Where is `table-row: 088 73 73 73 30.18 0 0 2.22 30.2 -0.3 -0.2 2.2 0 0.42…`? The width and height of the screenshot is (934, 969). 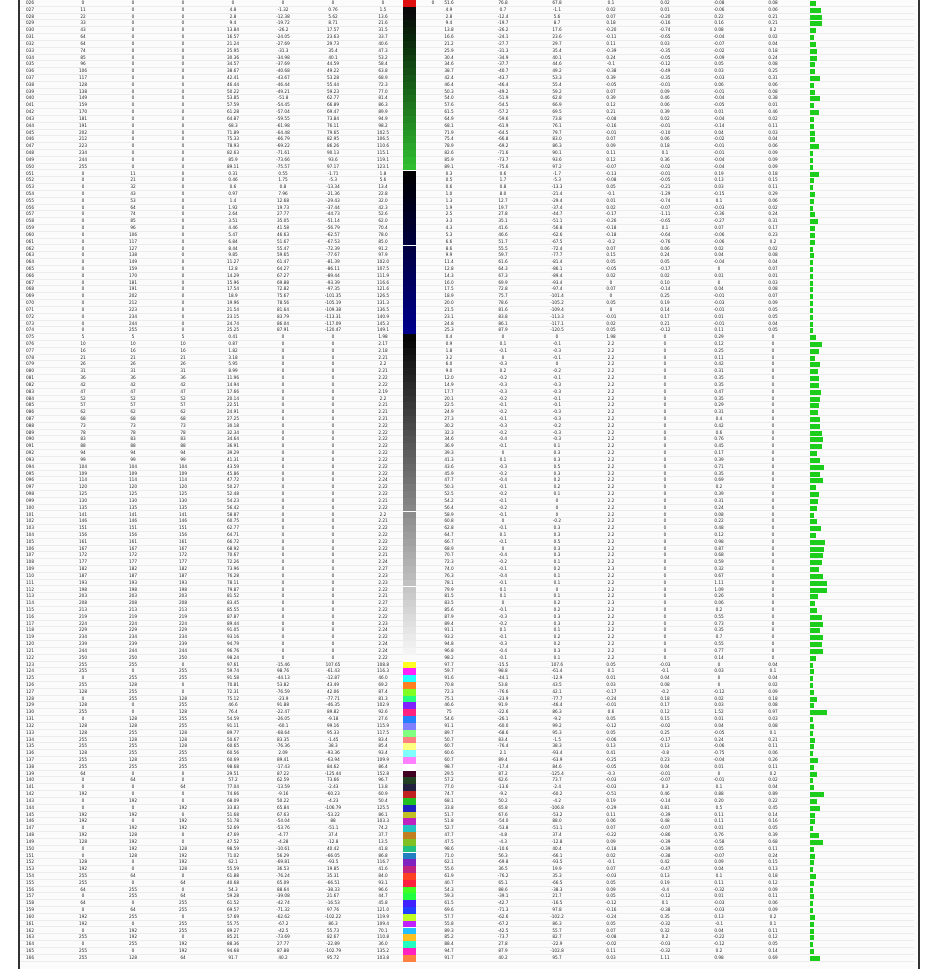 table-row: 088 73 73 73 30.18 0 0 2.22 30.2 -0.3 -0.2 2.2 0 0.42… is located at coordinates (467, 426).